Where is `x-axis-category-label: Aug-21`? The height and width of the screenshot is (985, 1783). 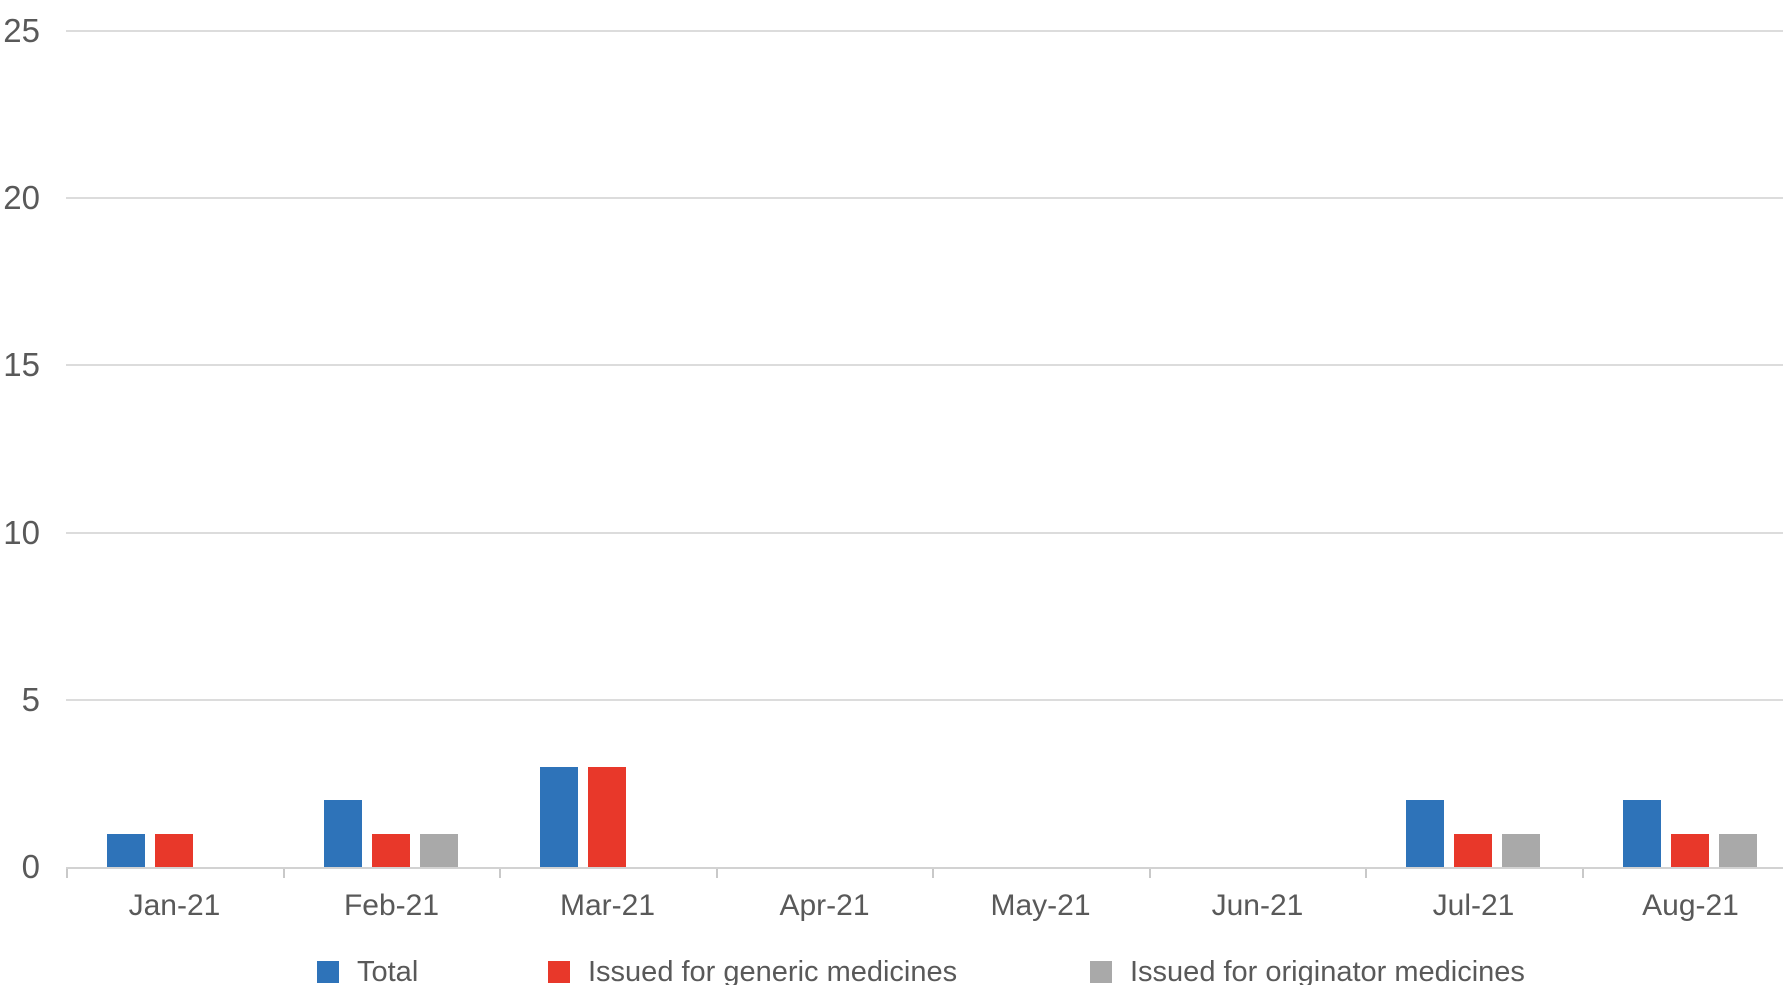 x-axis-category-label: Aug-21 is located at coordinates (1690, 905).